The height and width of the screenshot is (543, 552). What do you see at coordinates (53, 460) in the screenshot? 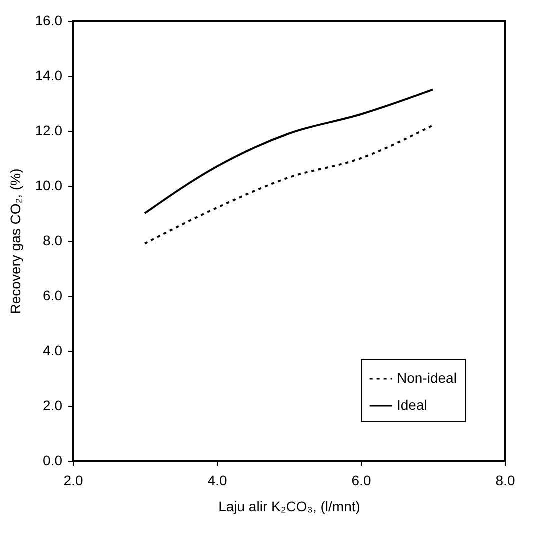
I see `y-tick-label: 0.0` at bounding box center [53, 460].